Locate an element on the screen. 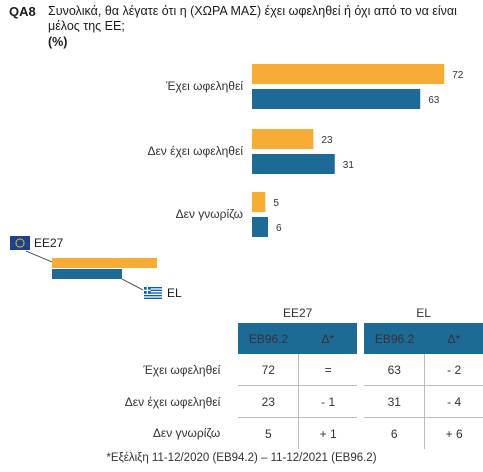  table-cell: + 1 is located at coordinates (328, 433).